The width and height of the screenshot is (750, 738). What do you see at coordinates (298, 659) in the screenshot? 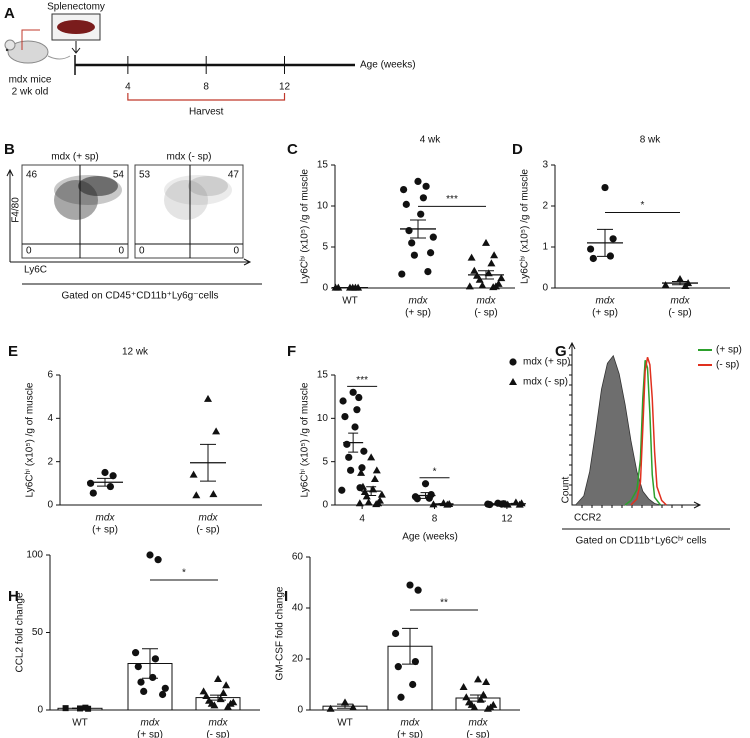
I see `y-tick-label: 20` at bounding box center [298, 659].